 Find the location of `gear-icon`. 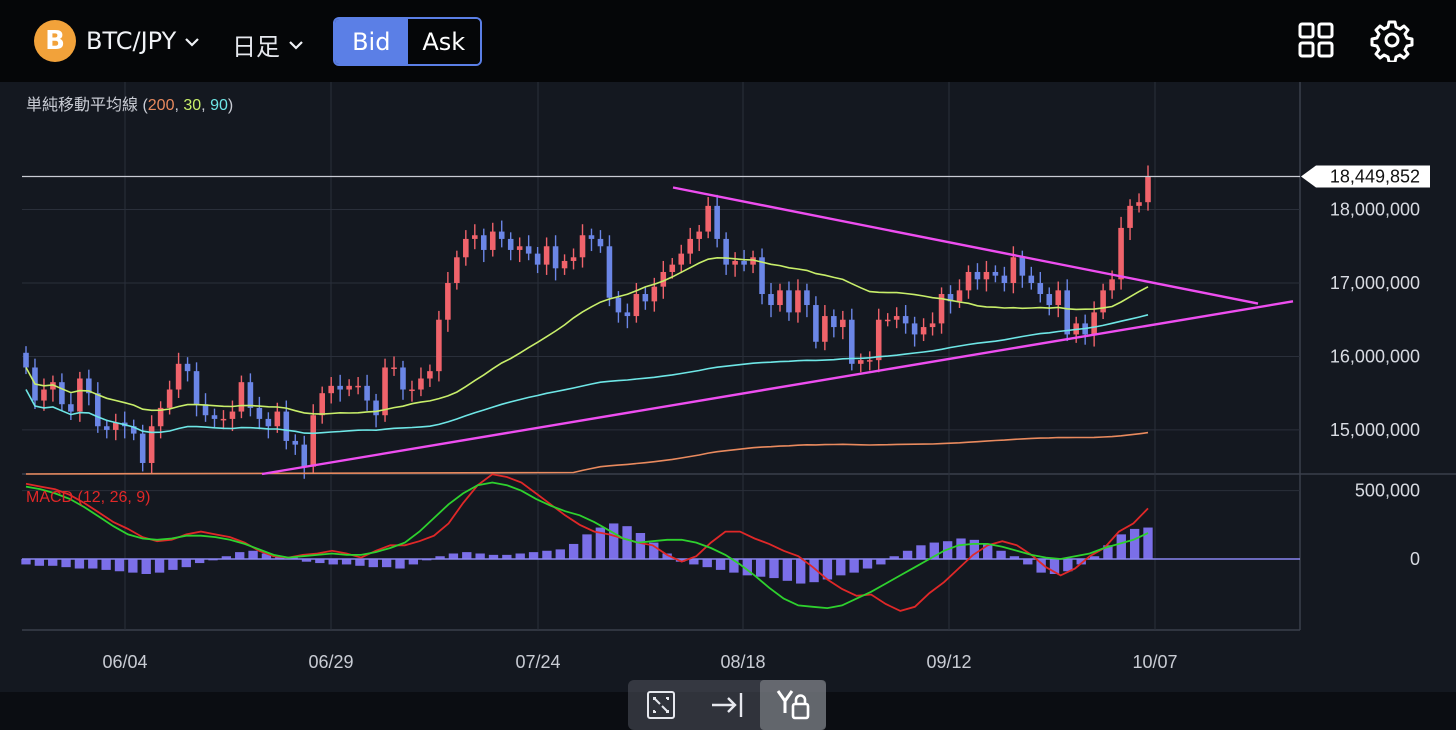

gear-icon is located at coordinates (1392, 41).